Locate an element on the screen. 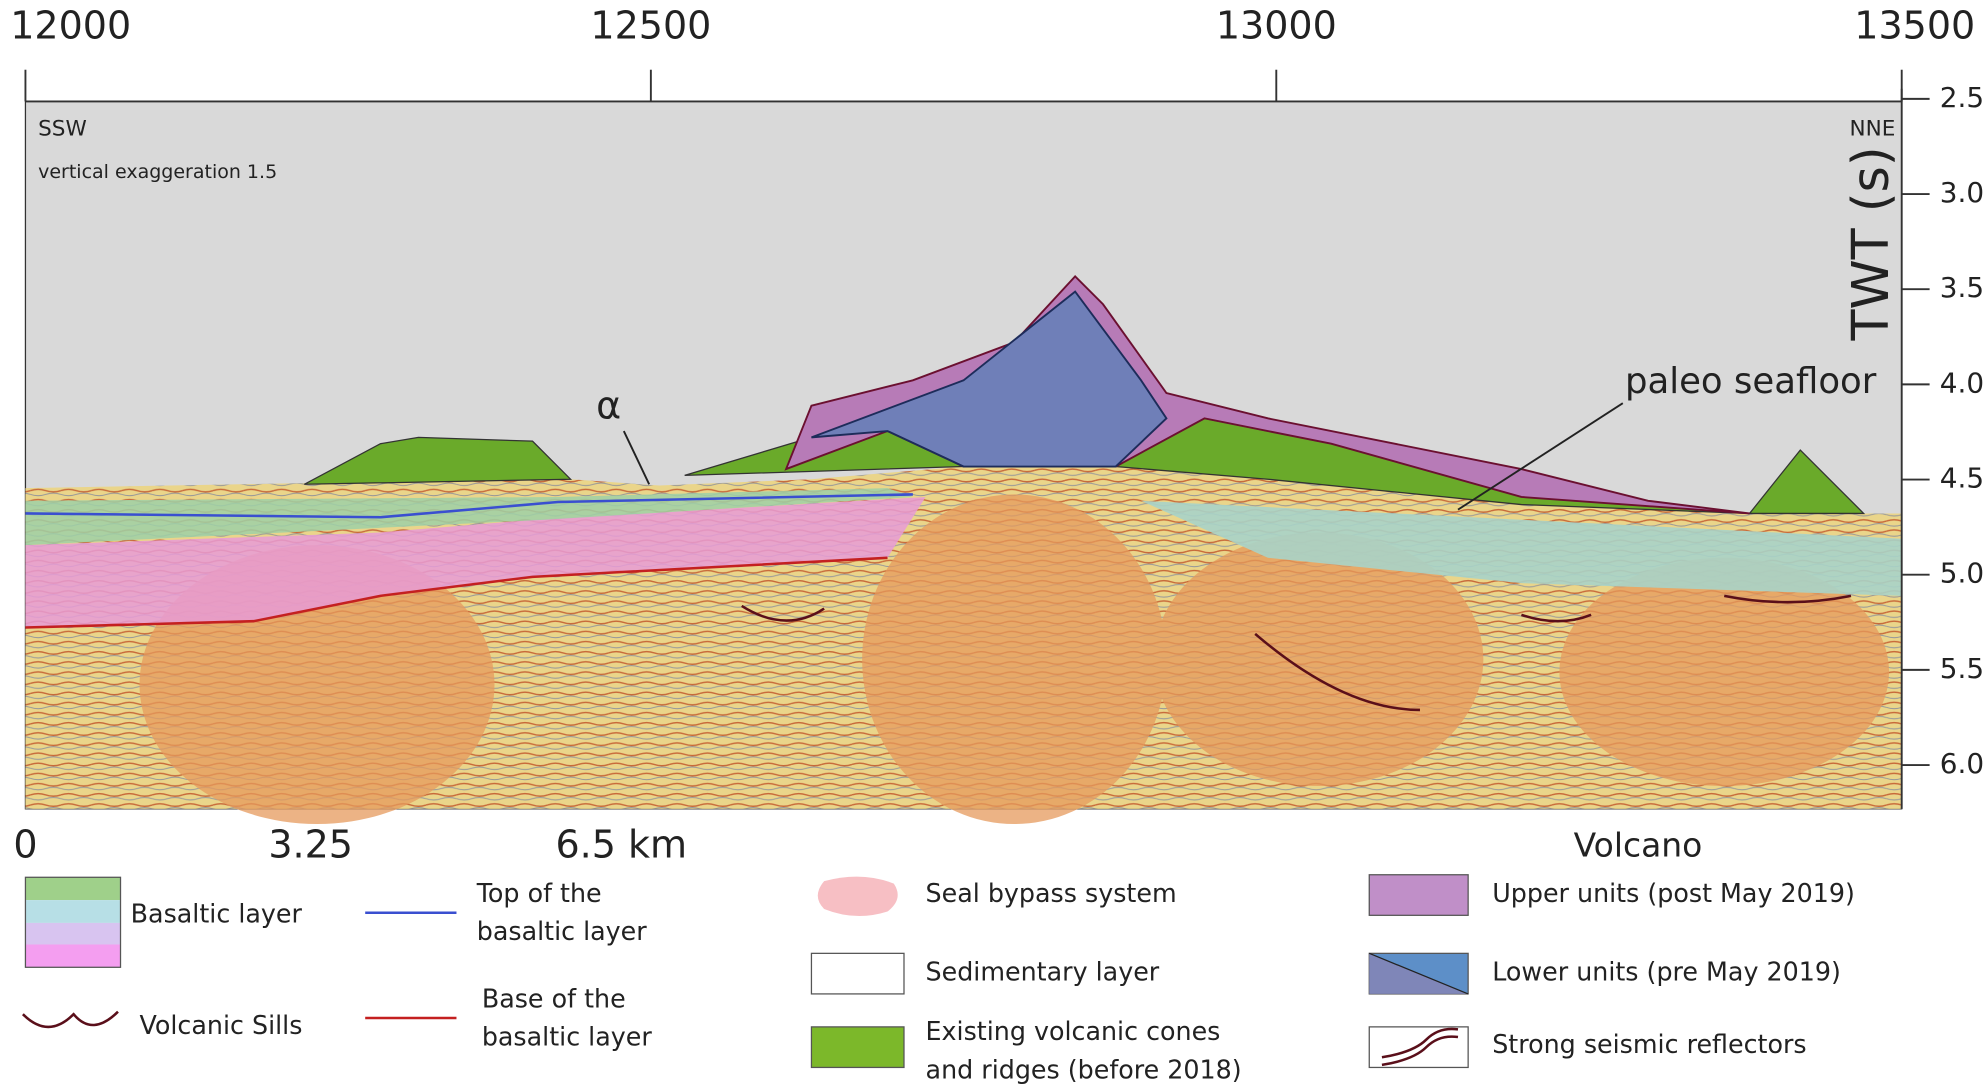  reflector-icon is located at coordinates (1420, 1047).